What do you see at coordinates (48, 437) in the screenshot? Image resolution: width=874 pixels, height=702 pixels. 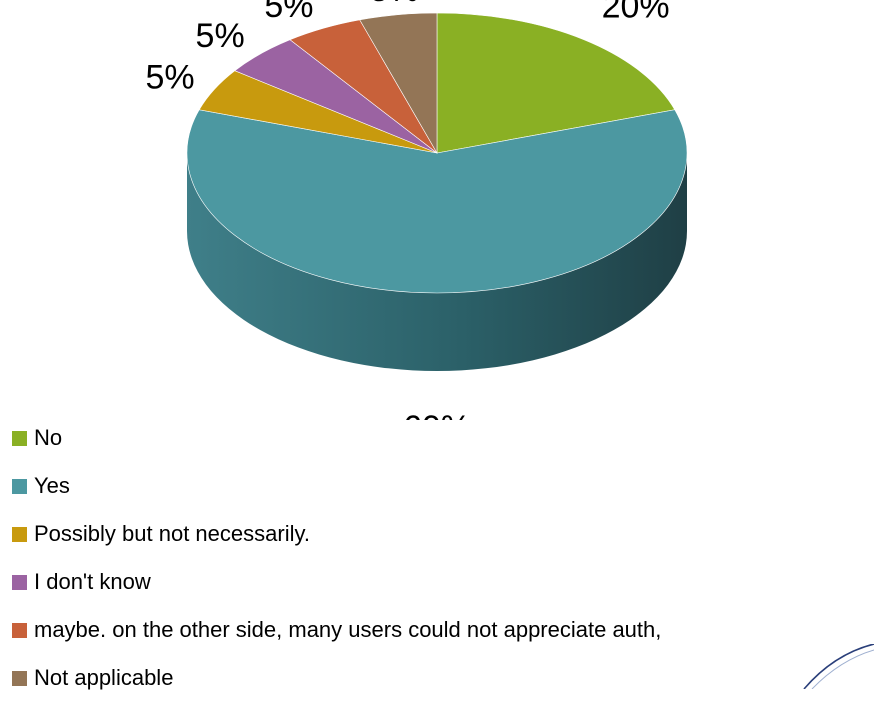 I see `legend-label: No` at bounding box center [48, 437].